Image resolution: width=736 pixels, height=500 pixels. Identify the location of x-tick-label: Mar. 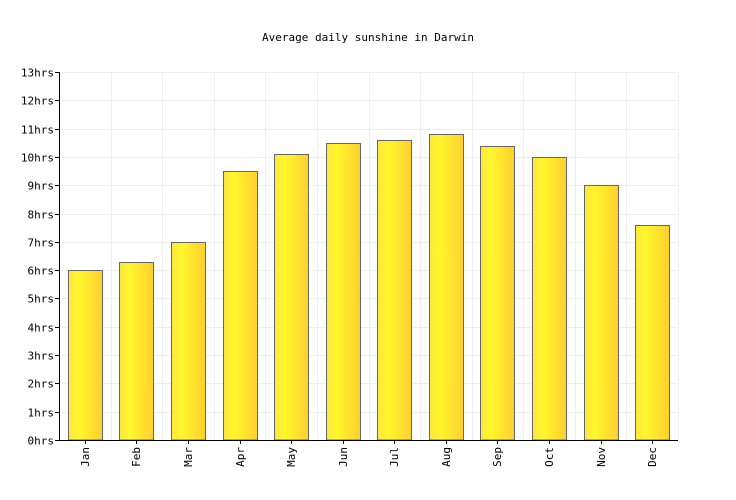
(188, 457).